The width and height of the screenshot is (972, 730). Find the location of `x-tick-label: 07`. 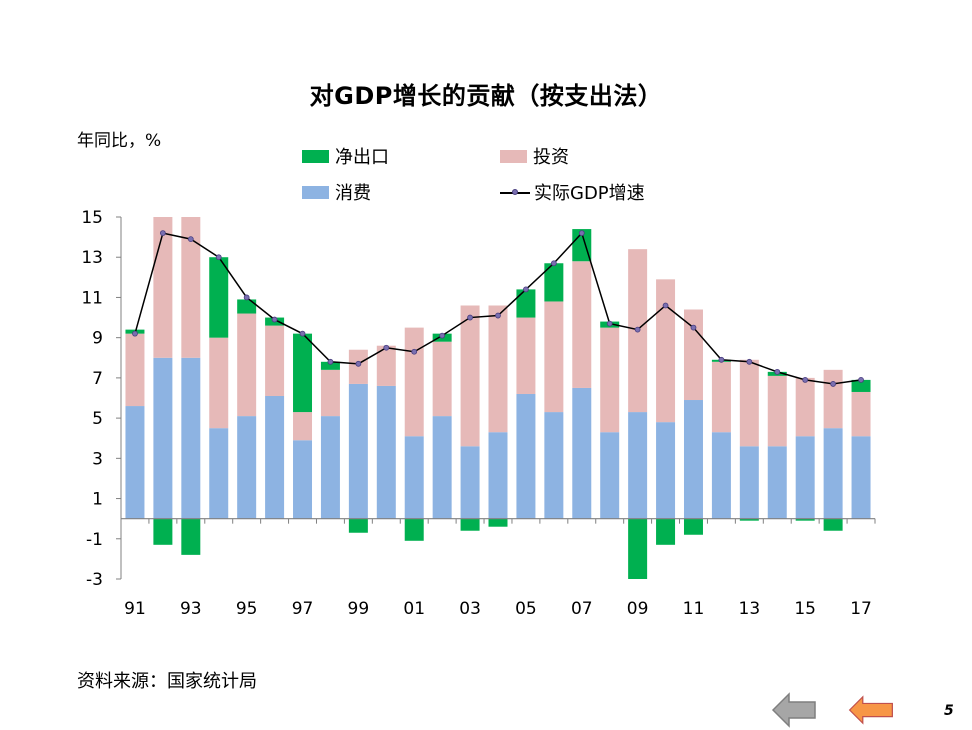

x-tick-label: 07 is located at coordinates (582, 609).